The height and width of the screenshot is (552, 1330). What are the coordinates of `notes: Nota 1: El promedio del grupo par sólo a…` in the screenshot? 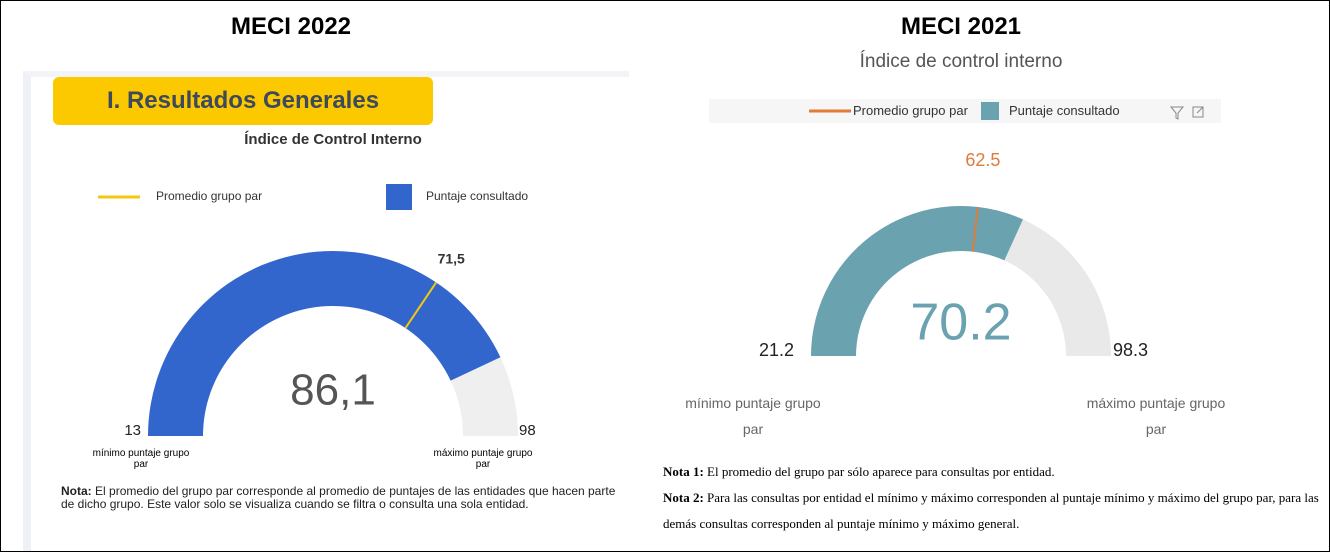 It's located at (993, 498).